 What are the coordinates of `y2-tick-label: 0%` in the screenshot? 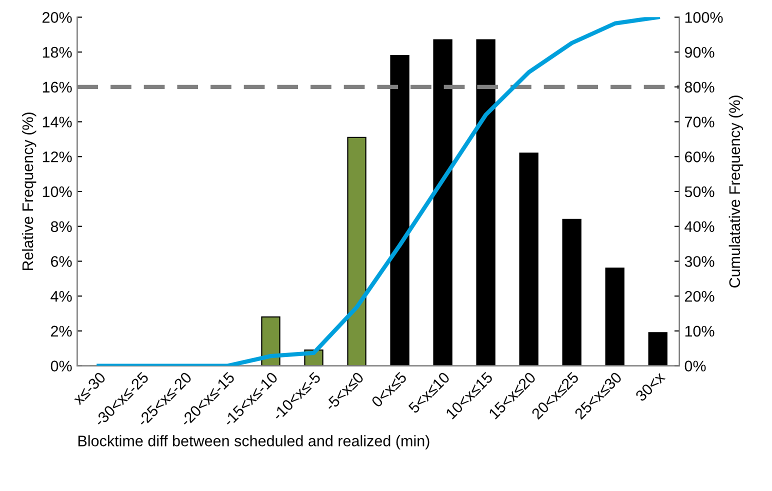 It's located at (695, 366).